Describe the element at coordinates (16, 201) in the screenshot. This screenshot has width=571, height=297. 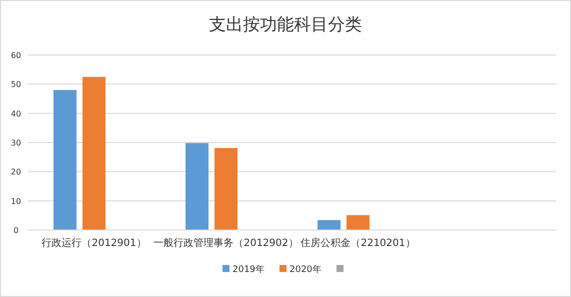
I see `y-tick-label: 10` at that location.